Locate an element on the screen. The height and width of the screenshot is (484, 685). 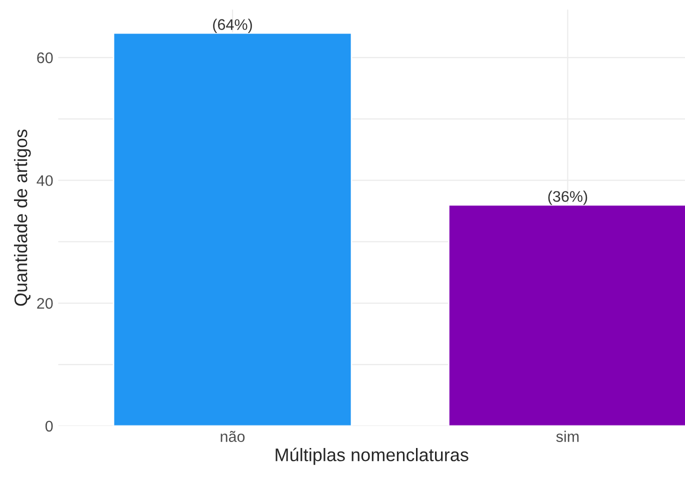
x-tick-label: não is located at coordinates (232, 436).